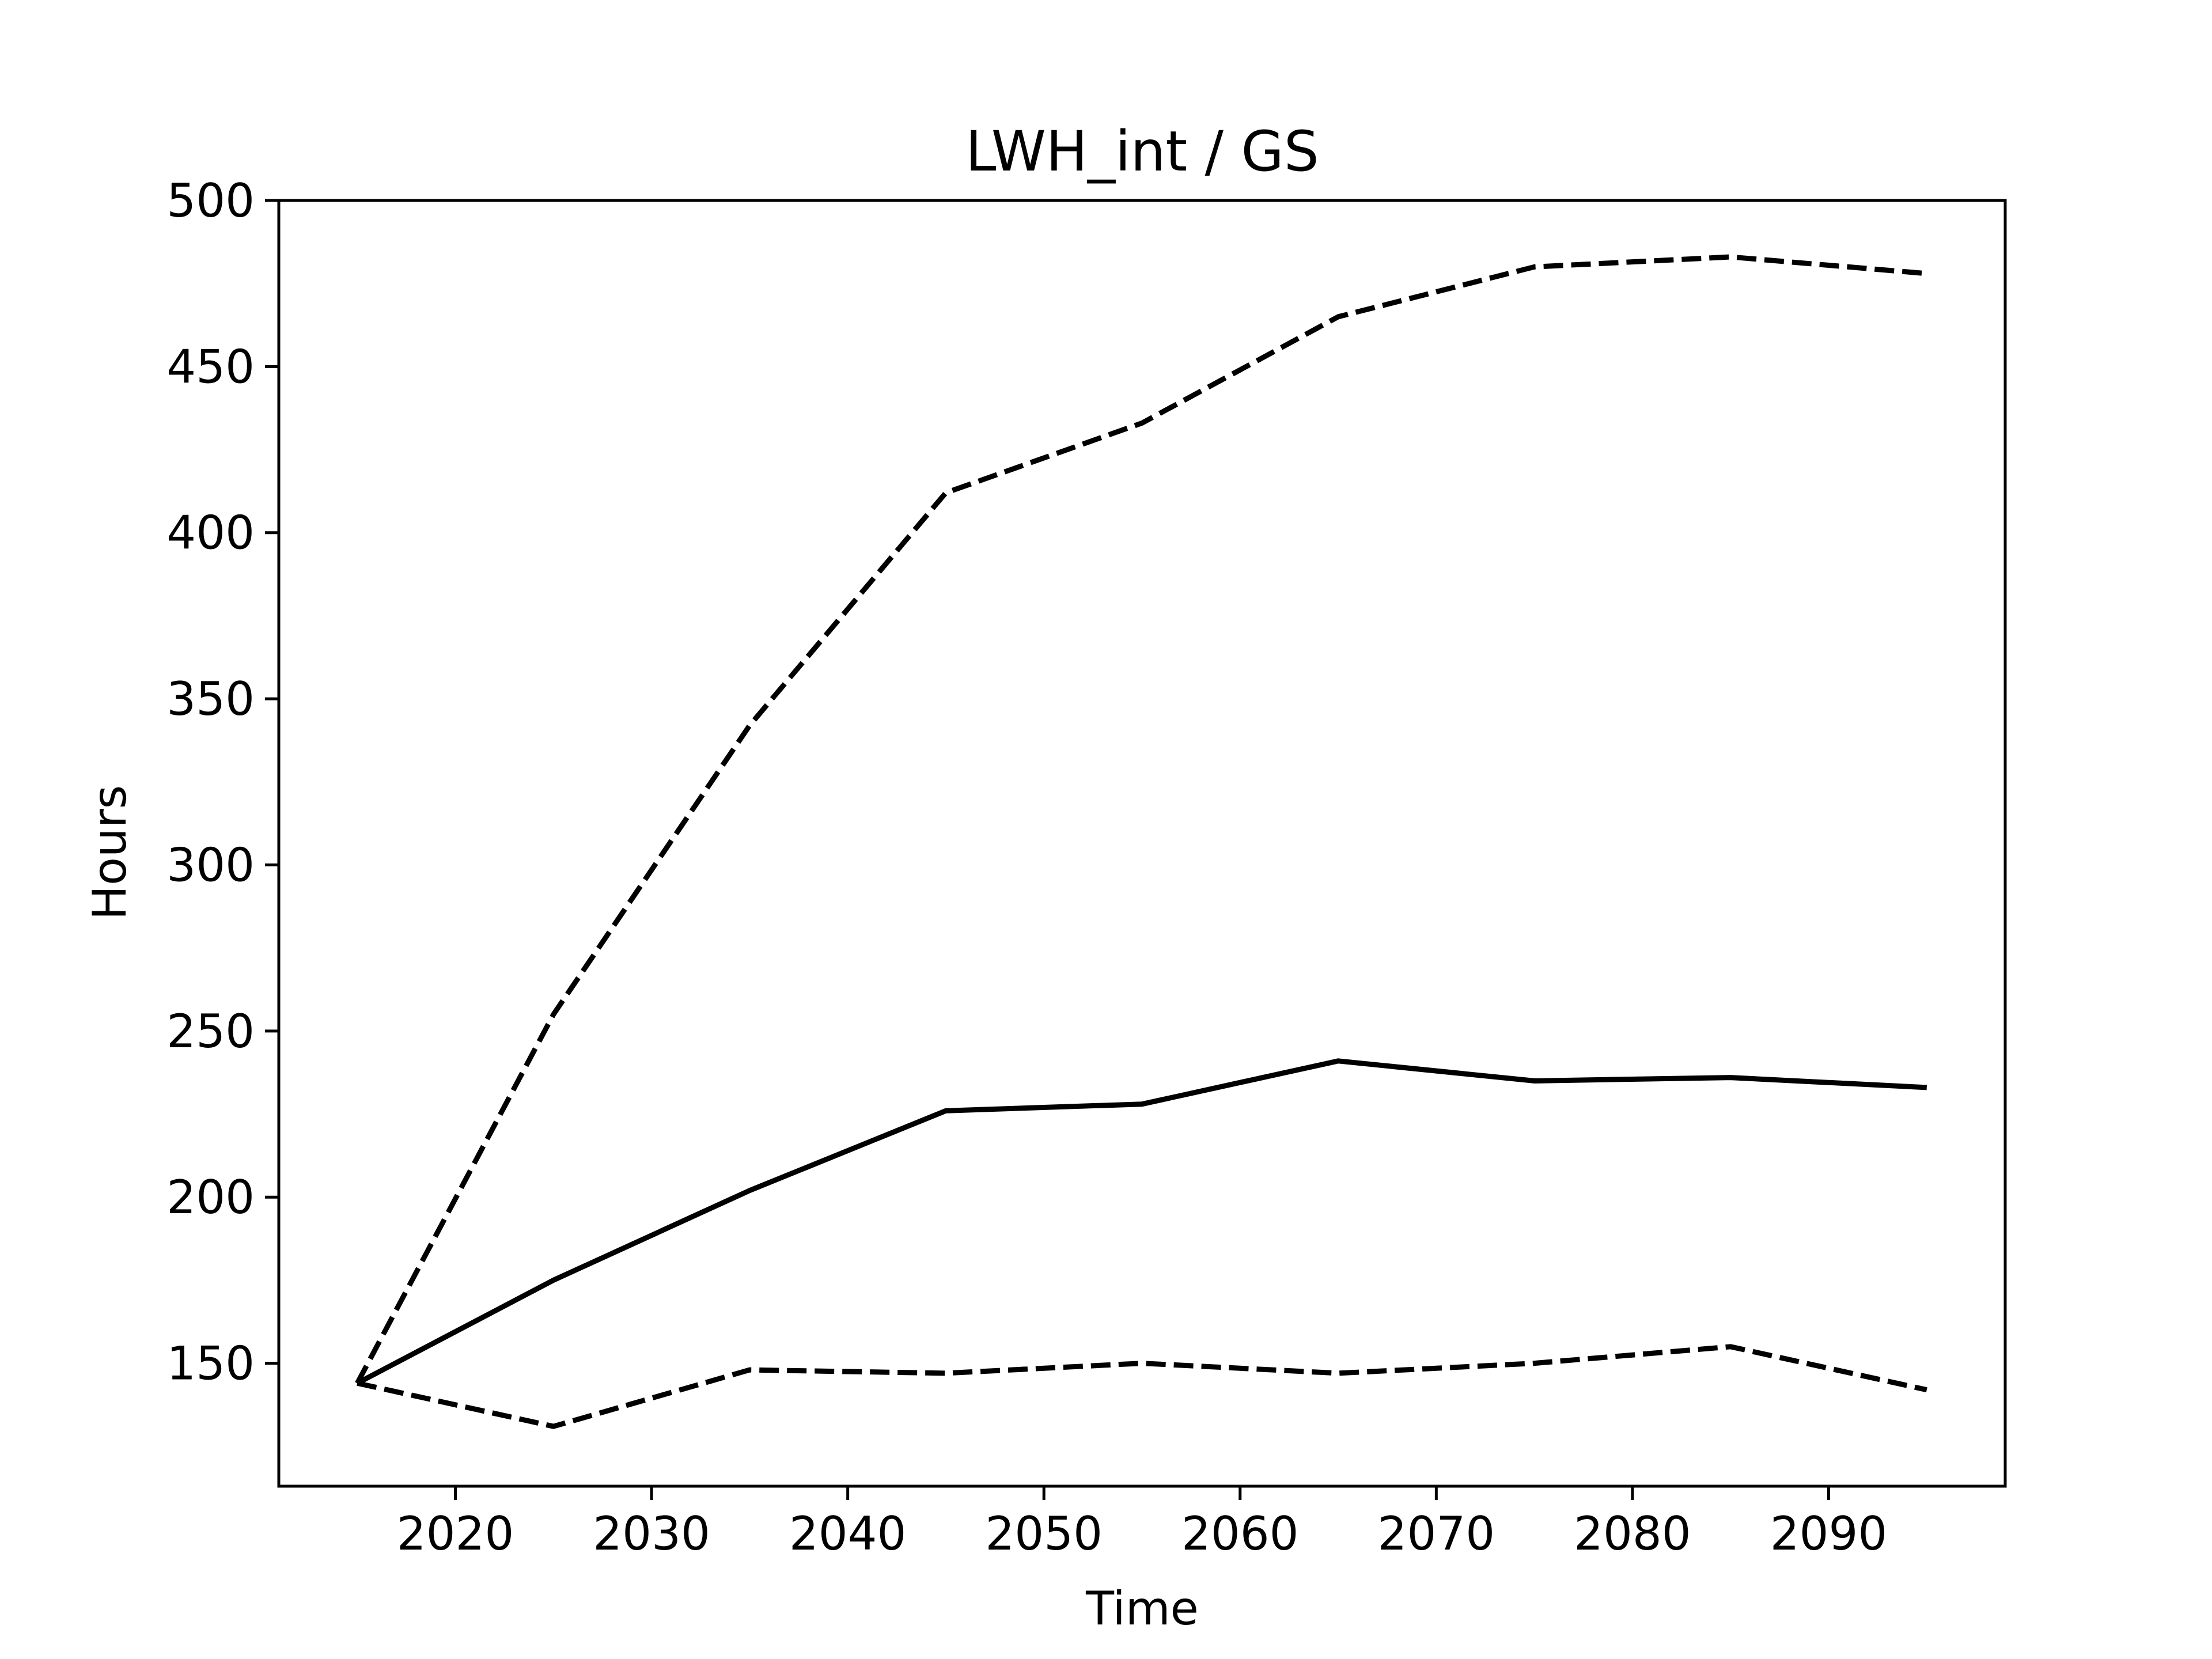 The height and width of the screenshot is (1659, 2212). Describe the element at coordinates (848, 1533) in the screenshot. I see `x-tick-label: 2040` at that location.